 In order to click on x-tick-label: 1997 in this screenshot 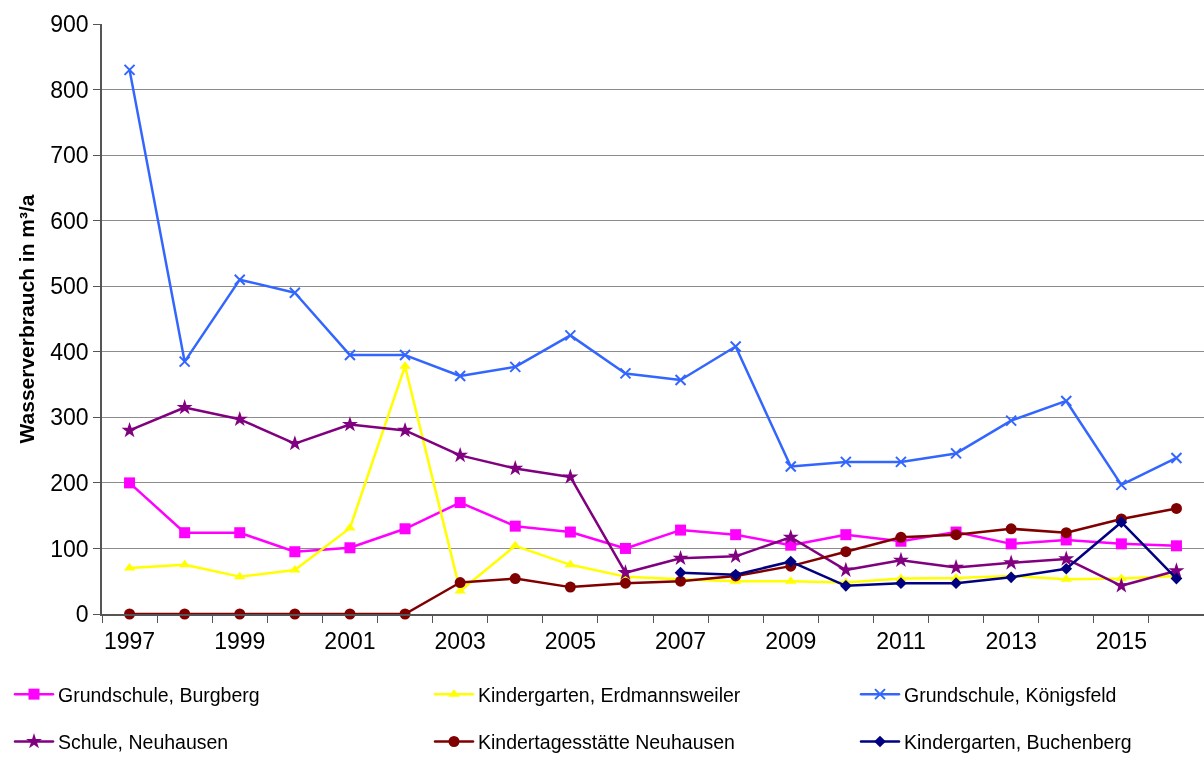, I will do `click(129, 641)`.